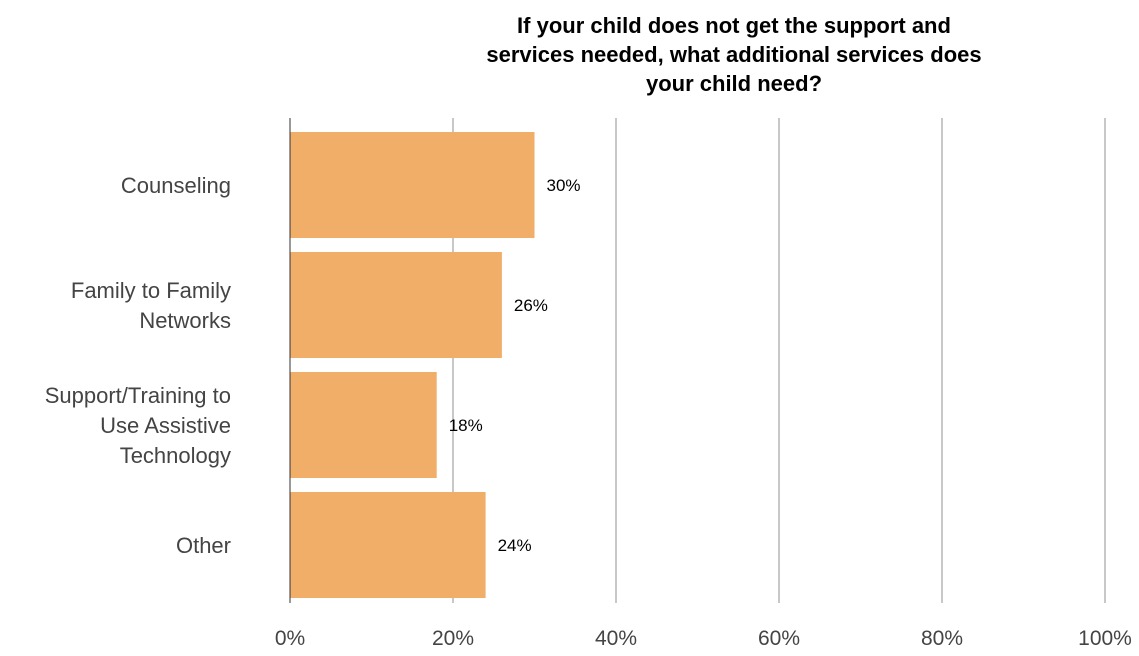 This screenshot has height=656, width=1139. What do you see at coordinates (942, 638) in the screenshot?
I see `x-tick-label: 80%` at bounding box center [942, 638].